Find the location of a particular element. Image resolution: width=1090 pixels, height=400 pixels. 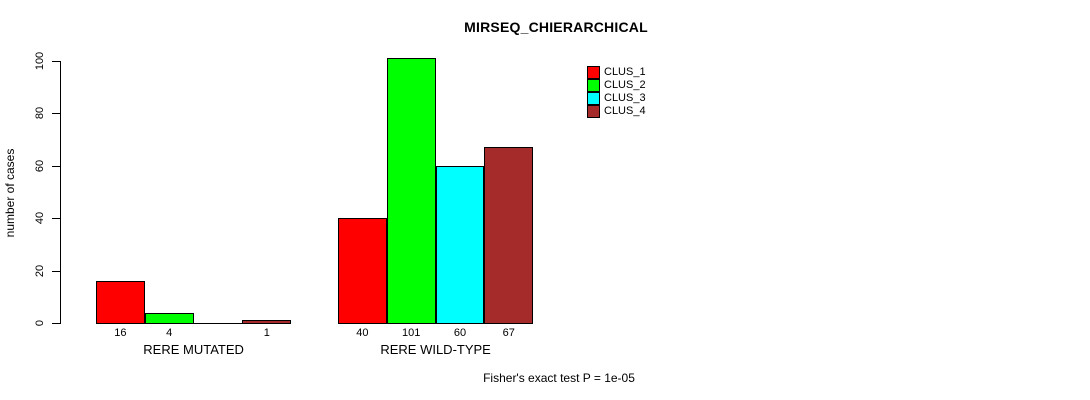

legend-label: CLUS_4 is located at coordinates (625, 111).